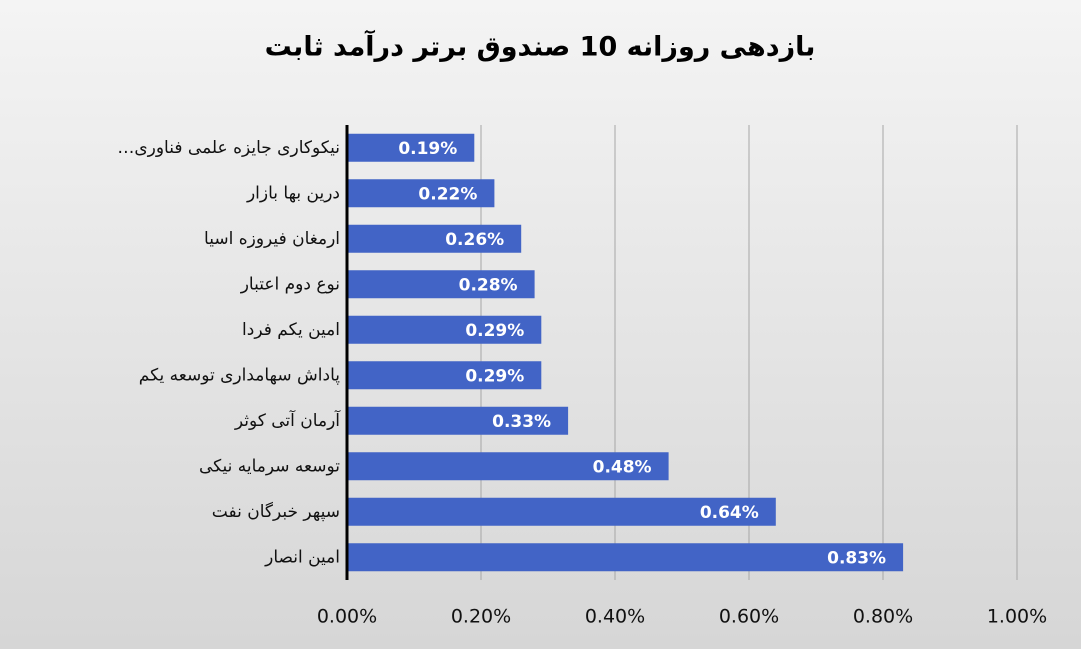 The height and width of the screenshot is (649, 1081). I want to click on x-tick-label: 0.40%, so click(615, 617).